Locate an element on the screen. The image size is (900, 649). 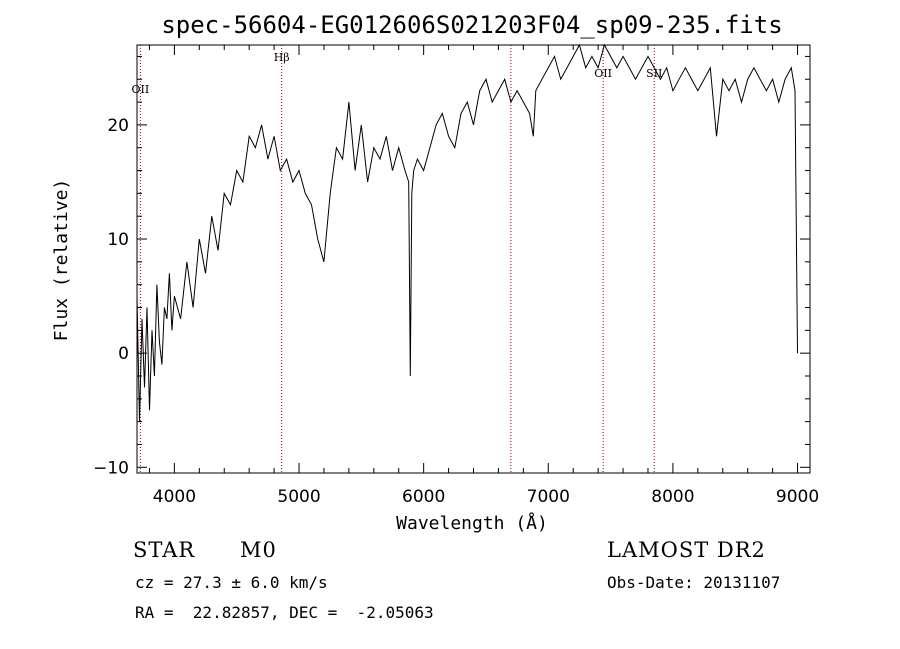
x-tick-label-2: 6000 is located at coordinates (423, 497).